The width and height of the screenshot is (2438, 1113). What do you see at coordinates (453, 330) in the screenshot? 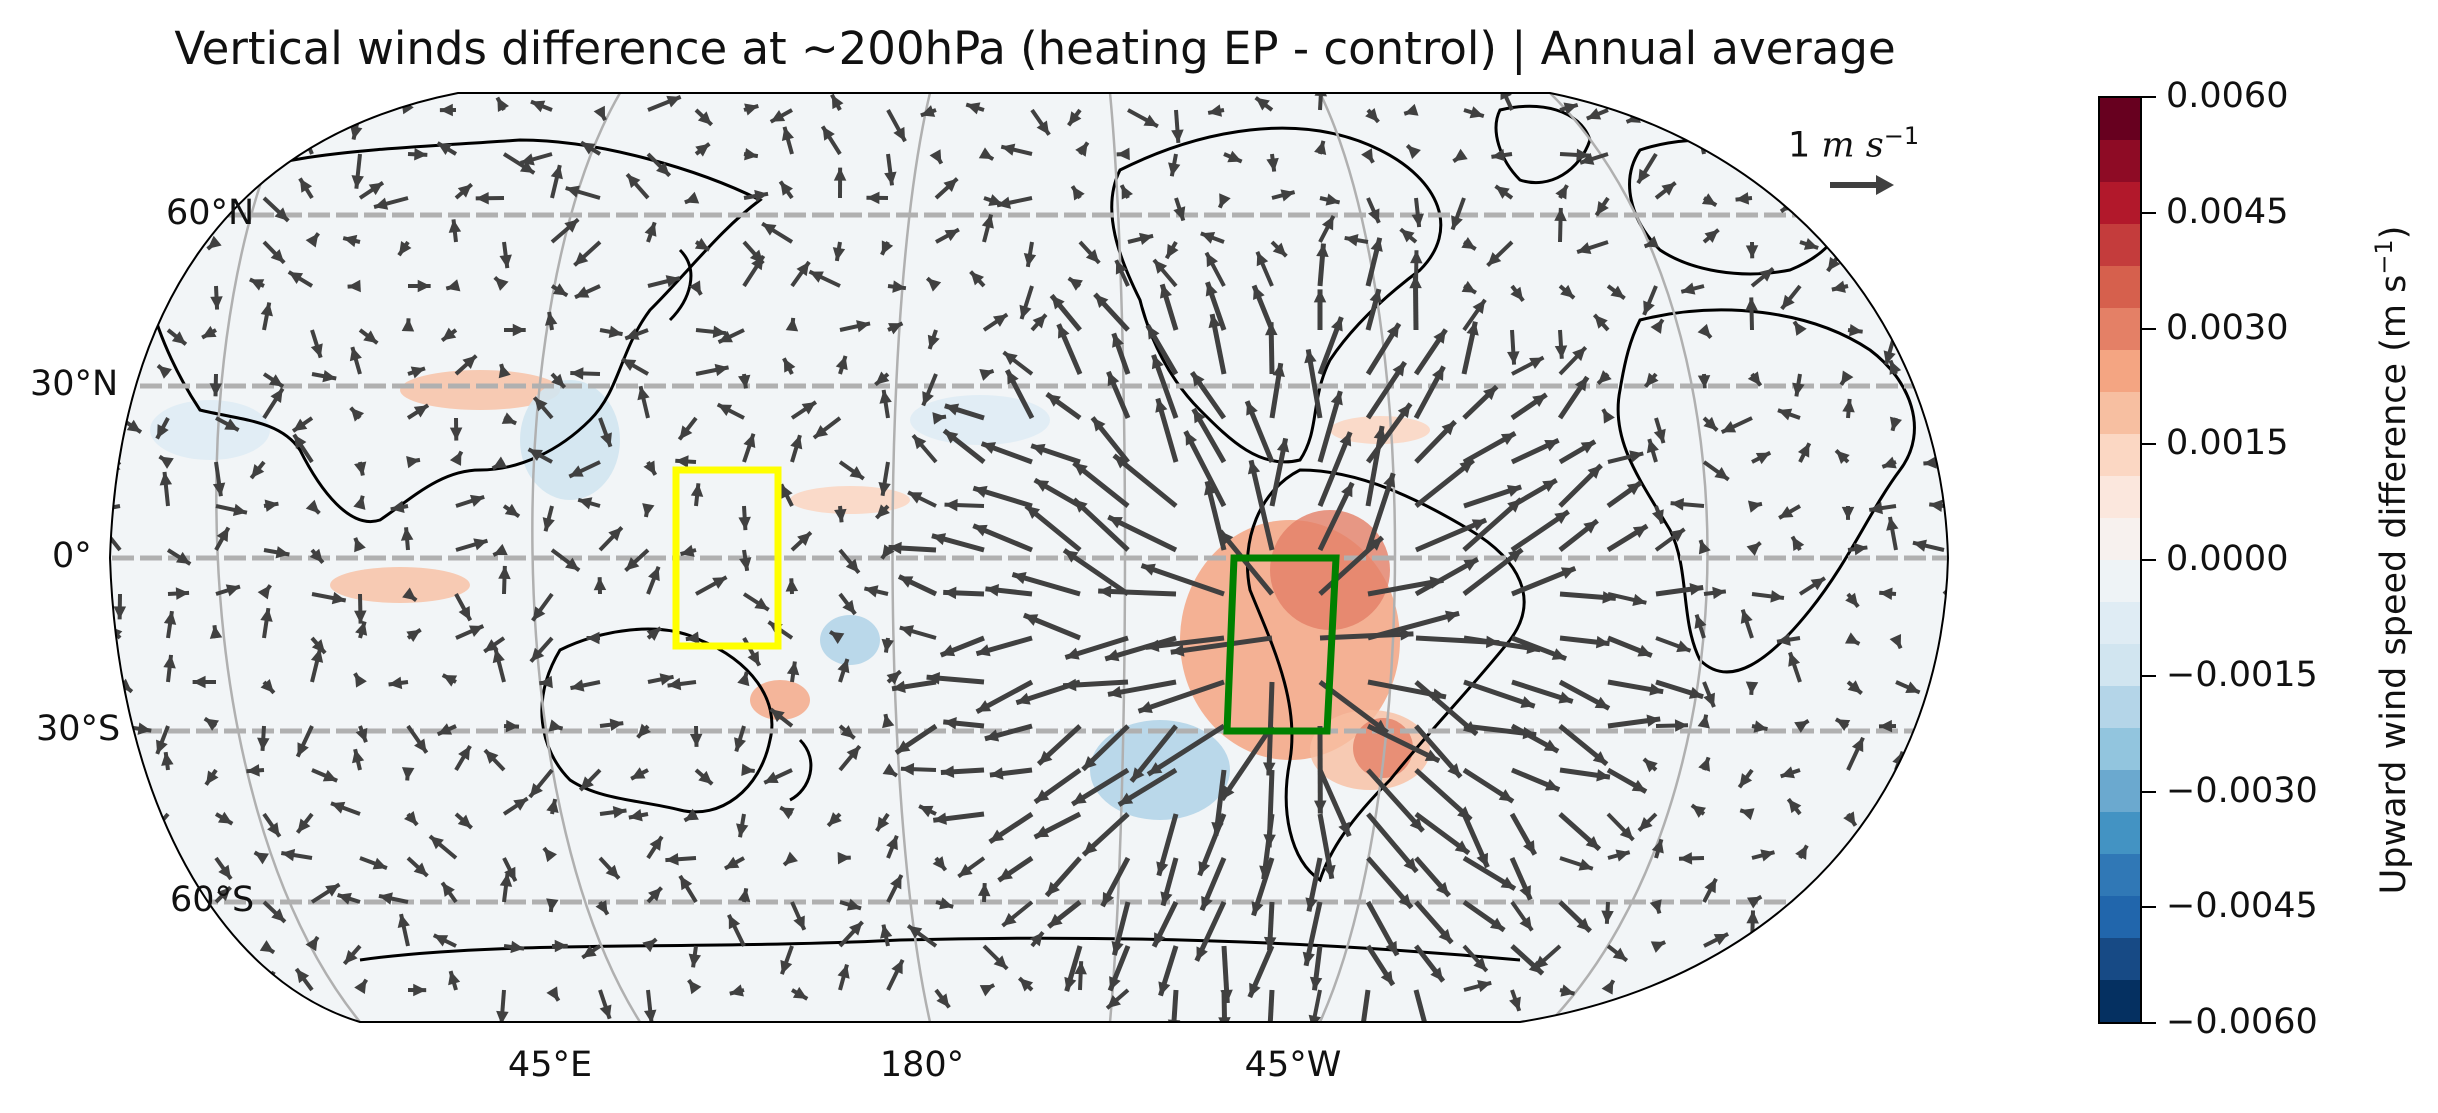
I see `coastline-asia` at bounding box center [453, 330].